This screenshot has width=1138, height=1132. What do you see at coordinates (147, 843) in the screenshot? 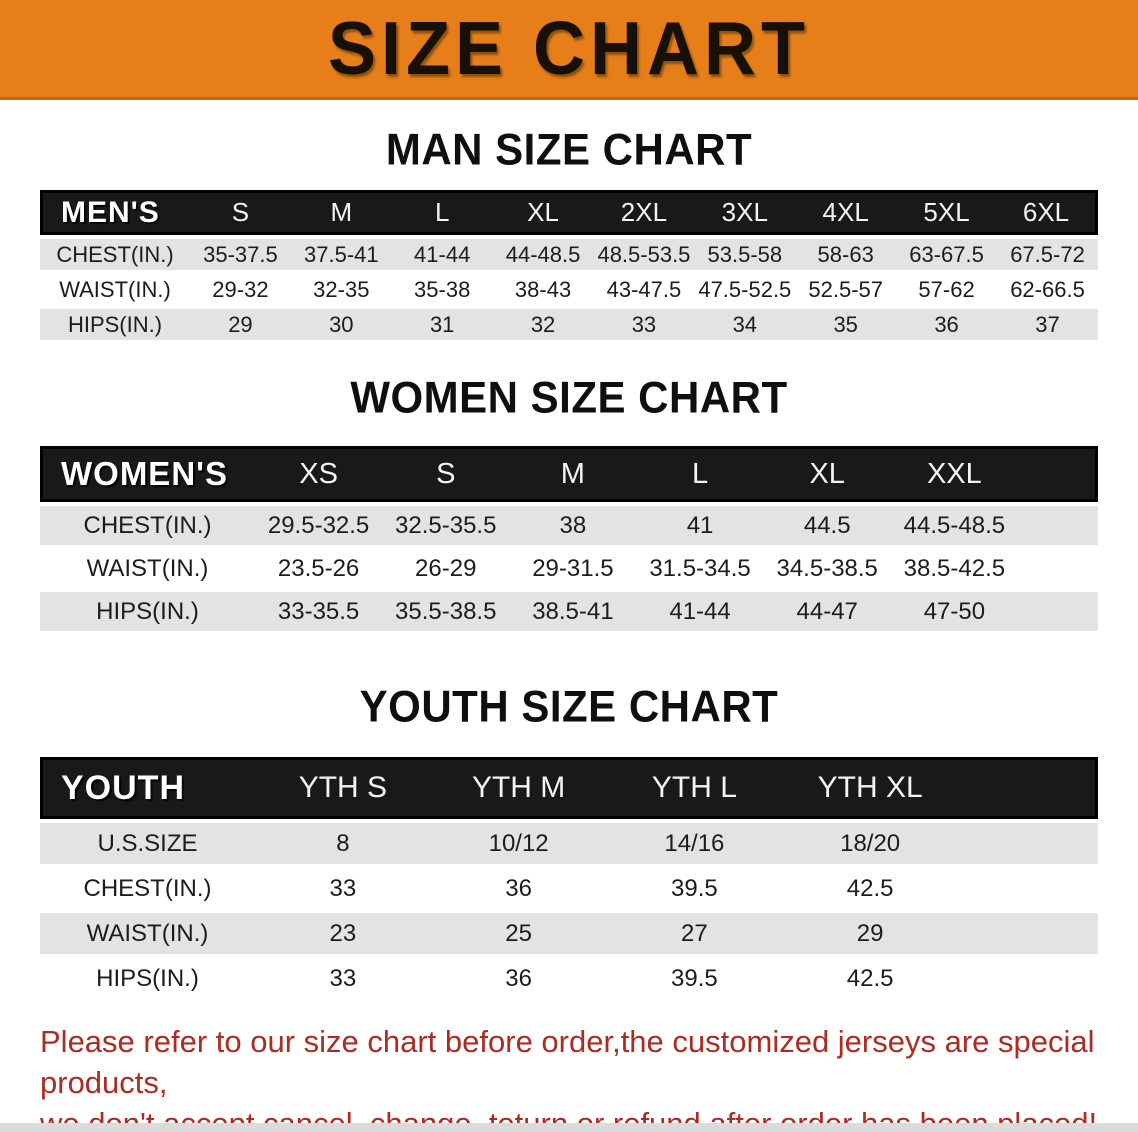
I see `measurement-label: U.S.SIZE` at bounding box center [147, 843].